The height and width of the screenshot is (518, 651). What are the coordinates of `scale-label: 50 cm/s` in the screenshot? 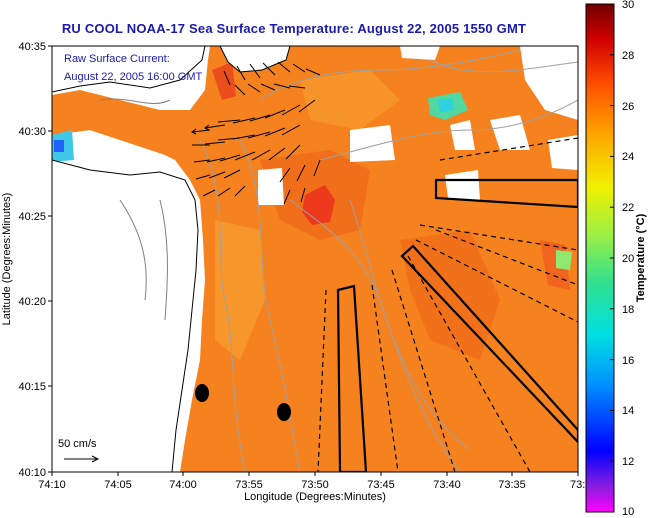 It's located at (77, 444).